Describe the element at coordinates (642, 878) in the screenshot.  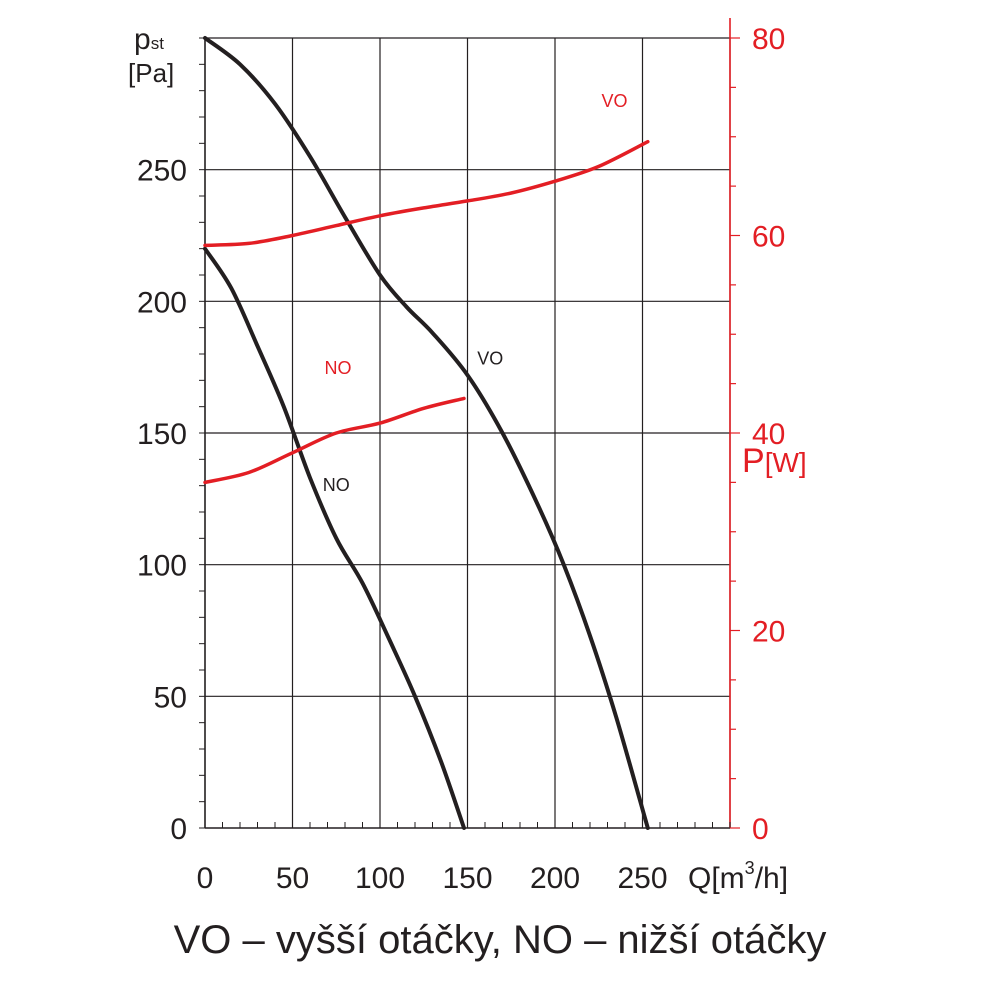
I see `x-tick-label: 250` at that location.